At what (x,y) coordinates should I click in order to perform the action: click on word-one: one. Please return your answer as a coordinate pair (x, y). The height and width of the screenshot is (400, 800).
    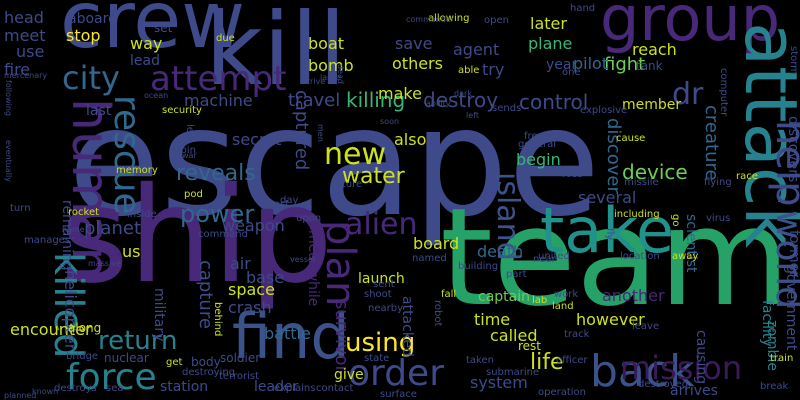
    Looking at the image, I should click on (571, 72).